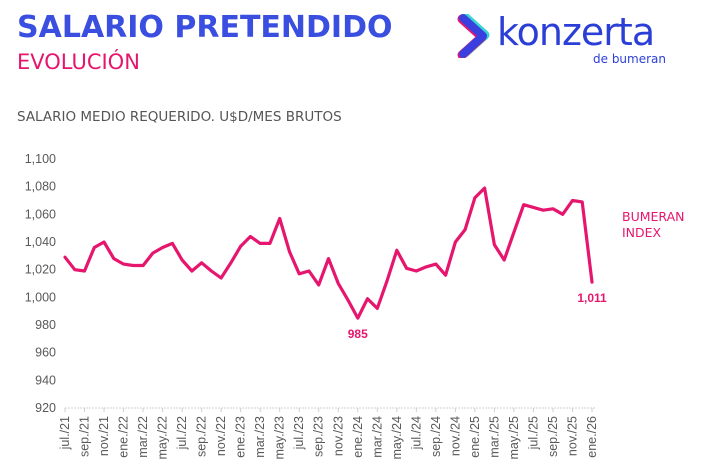 The height and width of the screenshot is (476, 712). Describe the element at coordinates (280, 438) in the screenshot. I see `x-tick-label: may./23` at that location.